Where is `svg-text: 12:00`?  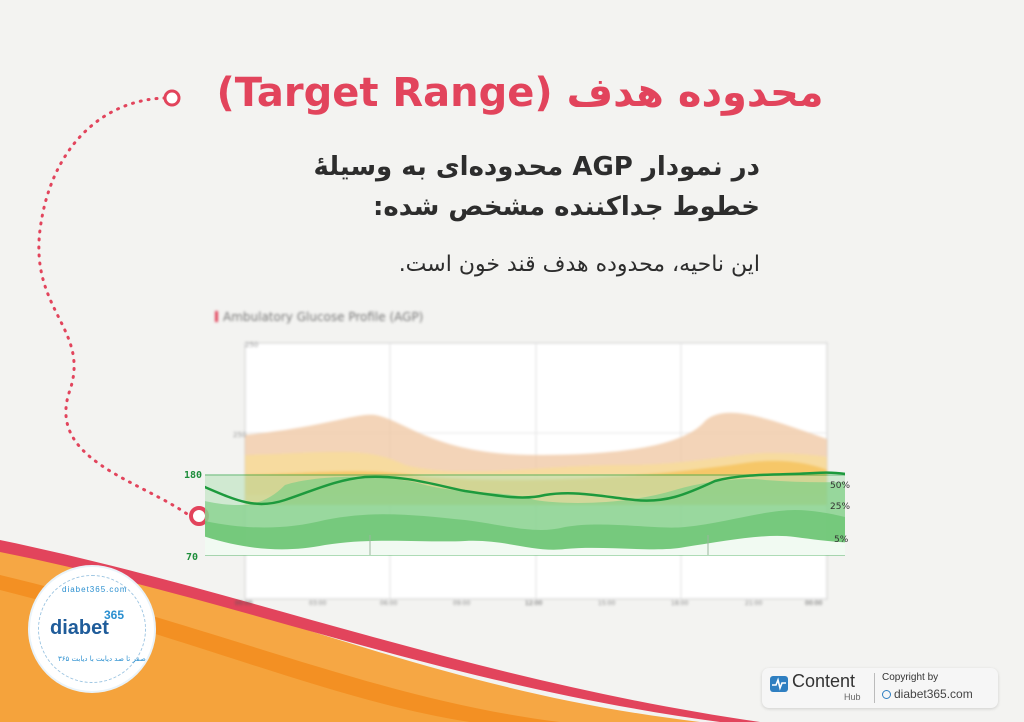
svg-text: 12:00 is located at coordinates (533, 603).